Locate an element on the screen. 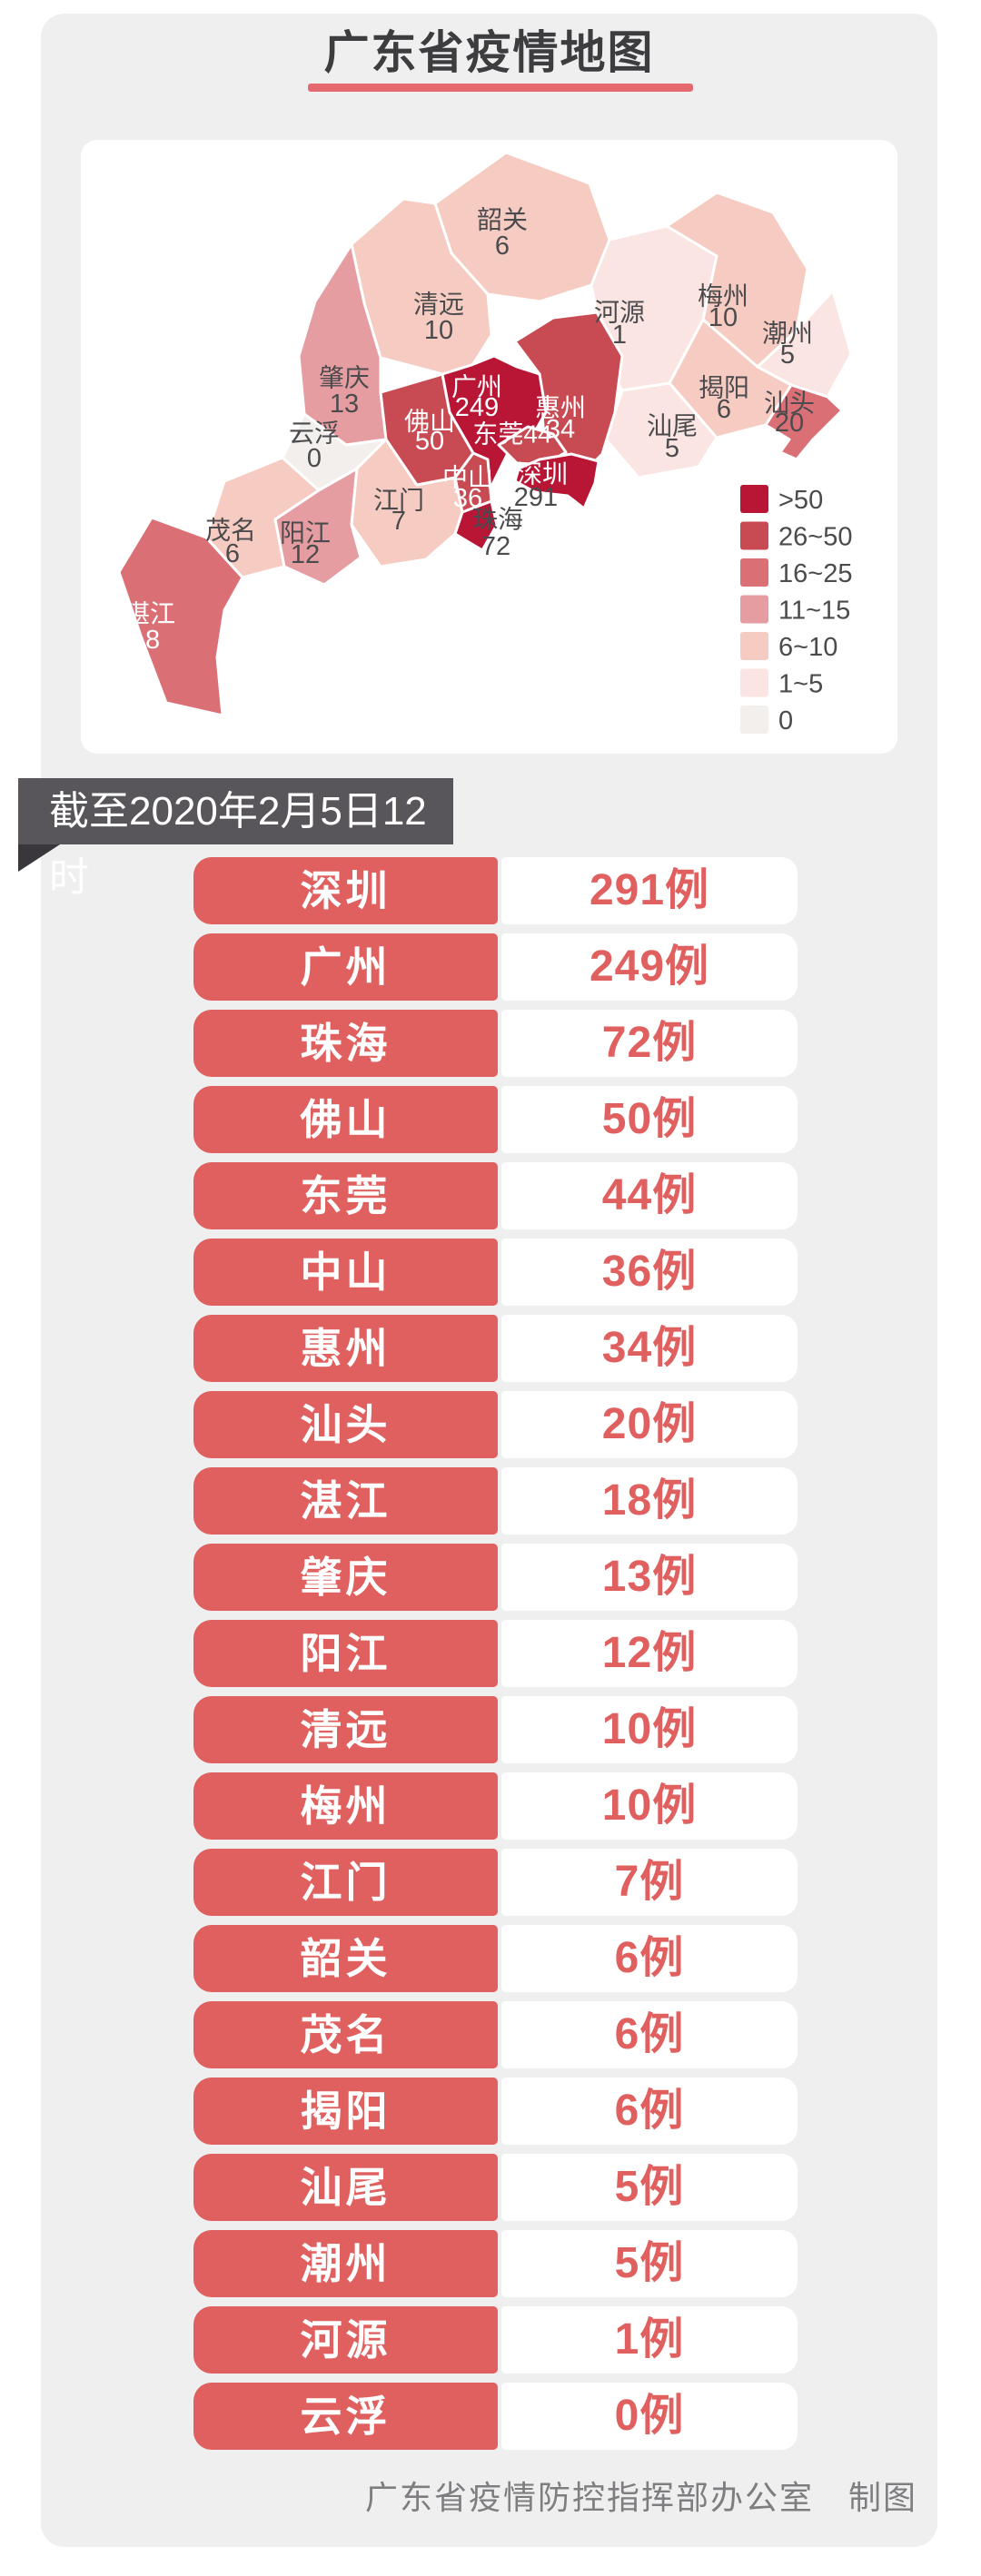 This screenshot has height=2576, width=981. city-cell: 梅州 is located at coordinates (345, 1806).